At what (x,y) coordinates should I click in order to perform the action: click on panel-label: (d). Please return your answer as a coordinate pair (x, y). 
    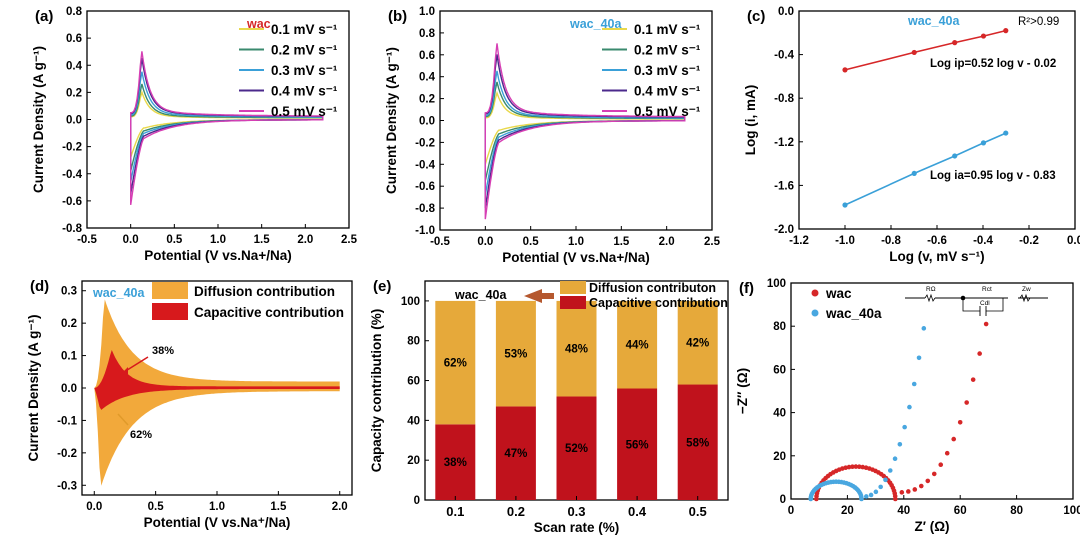
    Looking at the image, I should click on (39, 286).